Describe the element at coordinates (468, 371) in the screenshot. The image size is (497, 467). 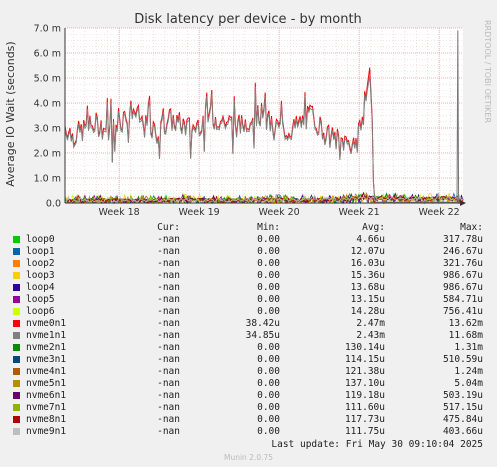
I see `legend-max: 1.24m` at that location.